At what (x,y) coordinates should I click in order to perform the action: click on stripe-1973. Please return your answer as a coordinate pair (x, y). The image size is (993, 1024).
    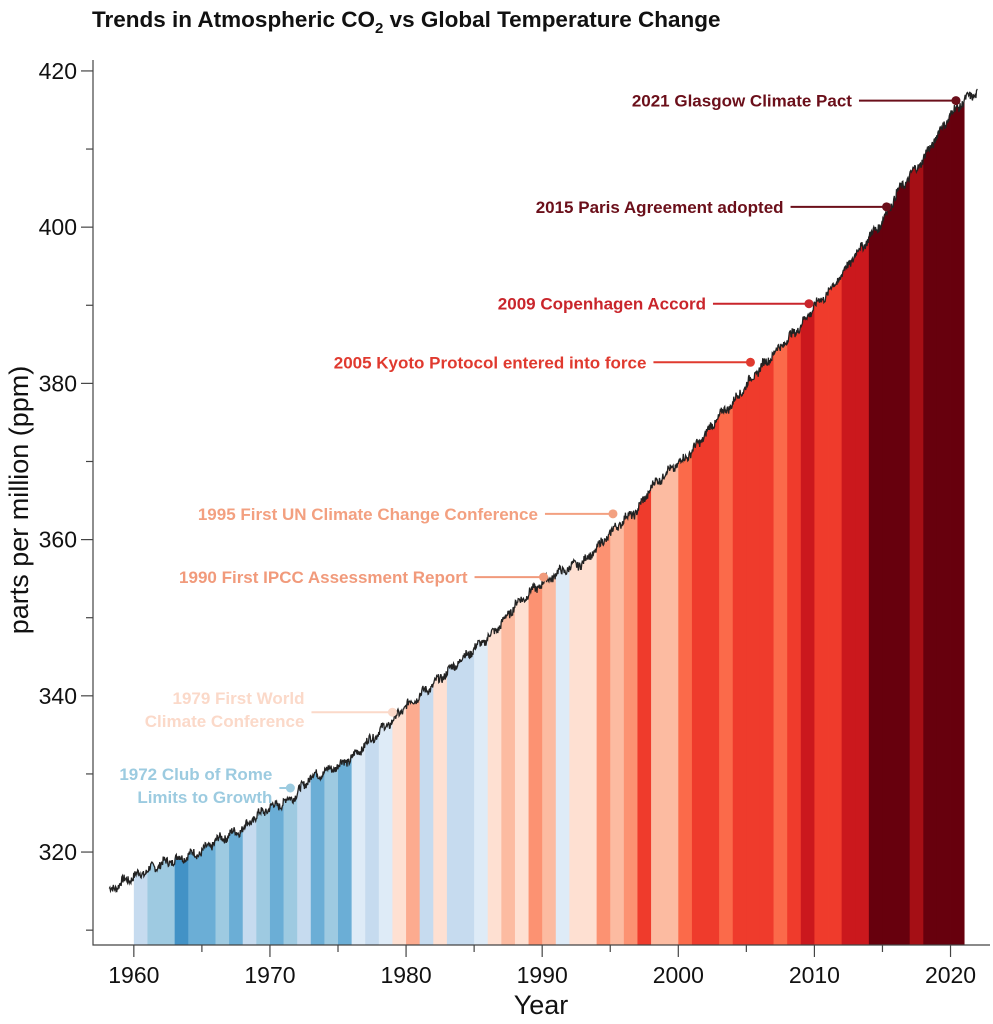
    Looking at the image, I should click on (317, 517).